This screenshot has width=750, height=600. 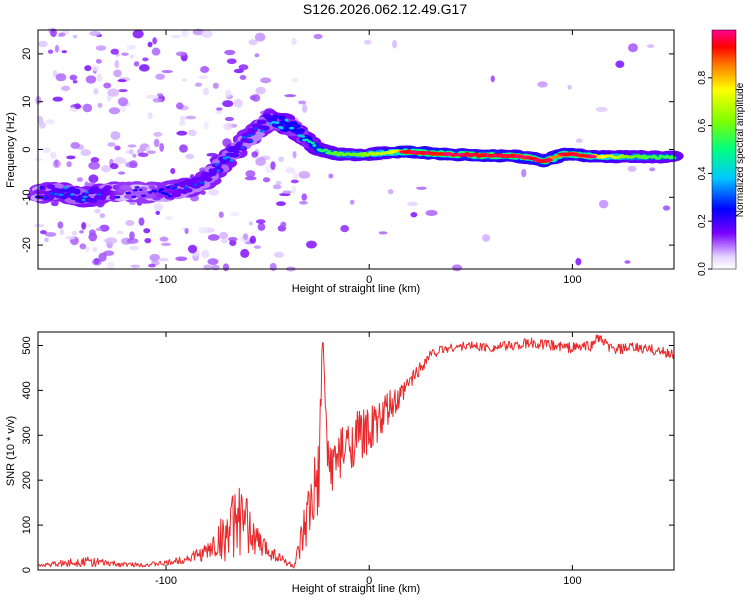 What do you see at coordinates (355, 158) in the screenshot?
I see `spectrogram-ridge` at bounding box center [355, 158].